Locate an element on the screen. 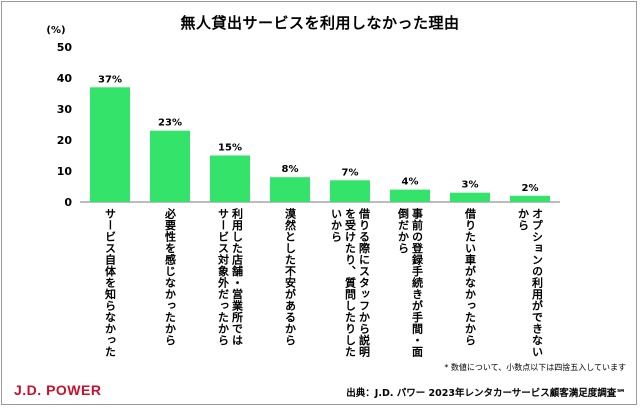 Image resolution: width=640 pixels, height=408 pixels. y-tick-label: 40 is located at coordinates (65, 78).